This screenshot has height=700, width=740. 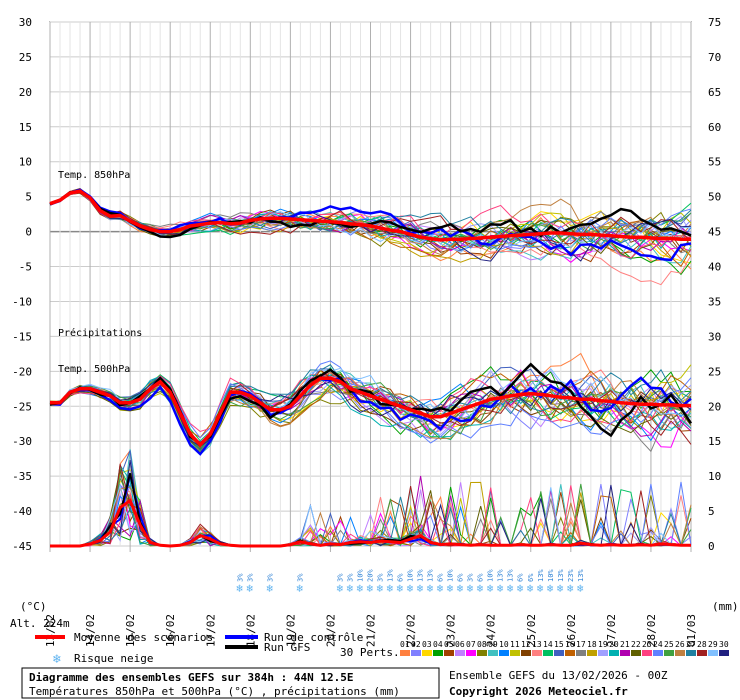 I want to click on snow-risk-pct: 23%, so click(x=571, y=575).